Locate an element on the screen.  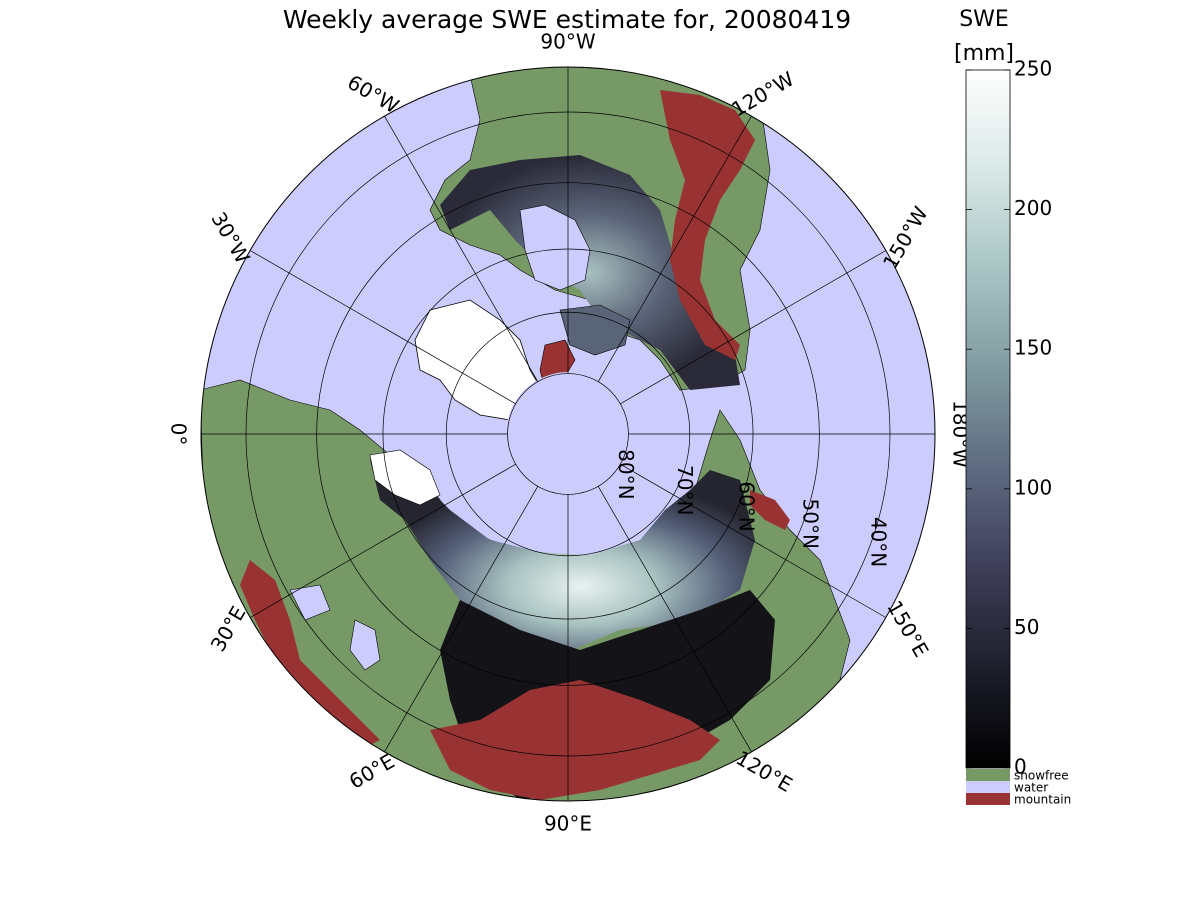
latitude-label: 50°N is located at coordinates (810, 524).